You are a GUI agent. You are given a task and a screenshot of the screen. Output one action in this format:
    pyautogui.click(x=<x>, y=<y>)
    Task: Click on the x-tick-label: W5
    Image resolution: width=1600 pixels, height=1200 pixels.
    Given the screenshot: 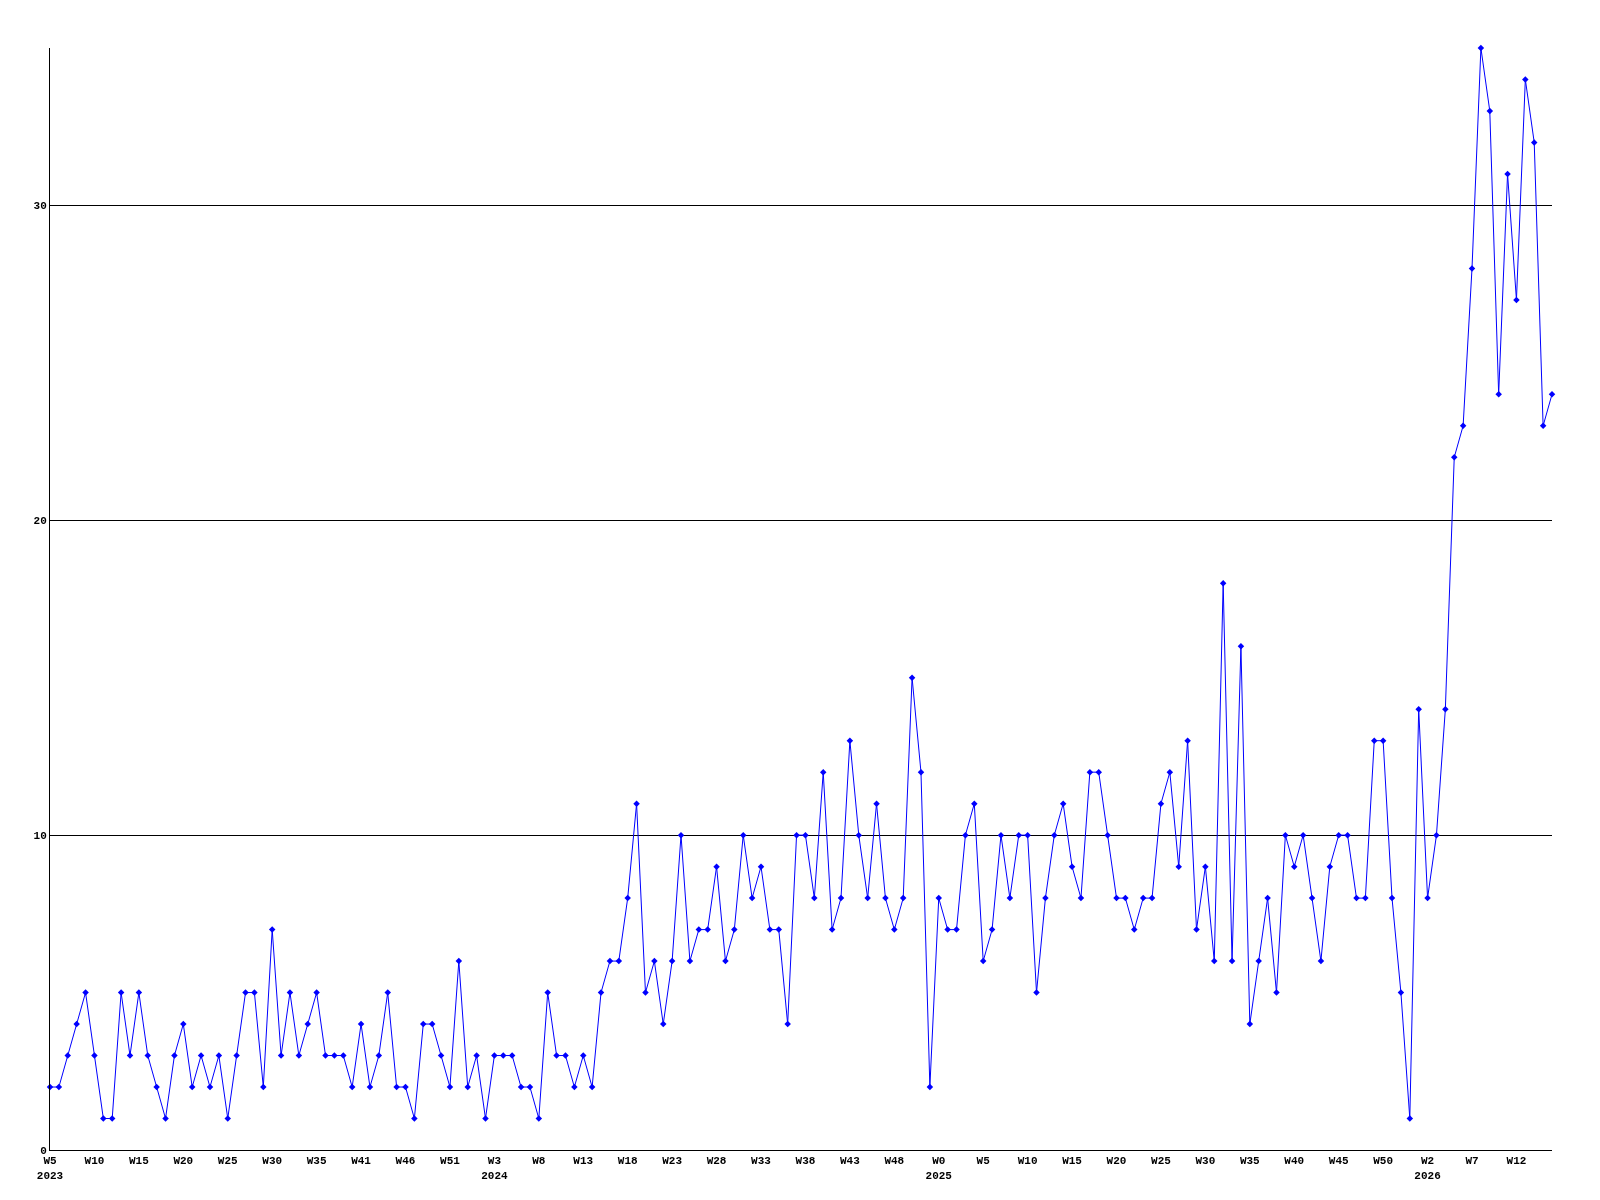 What is the action you would take?
    pyautogui.click(x=983, y=1161)
    